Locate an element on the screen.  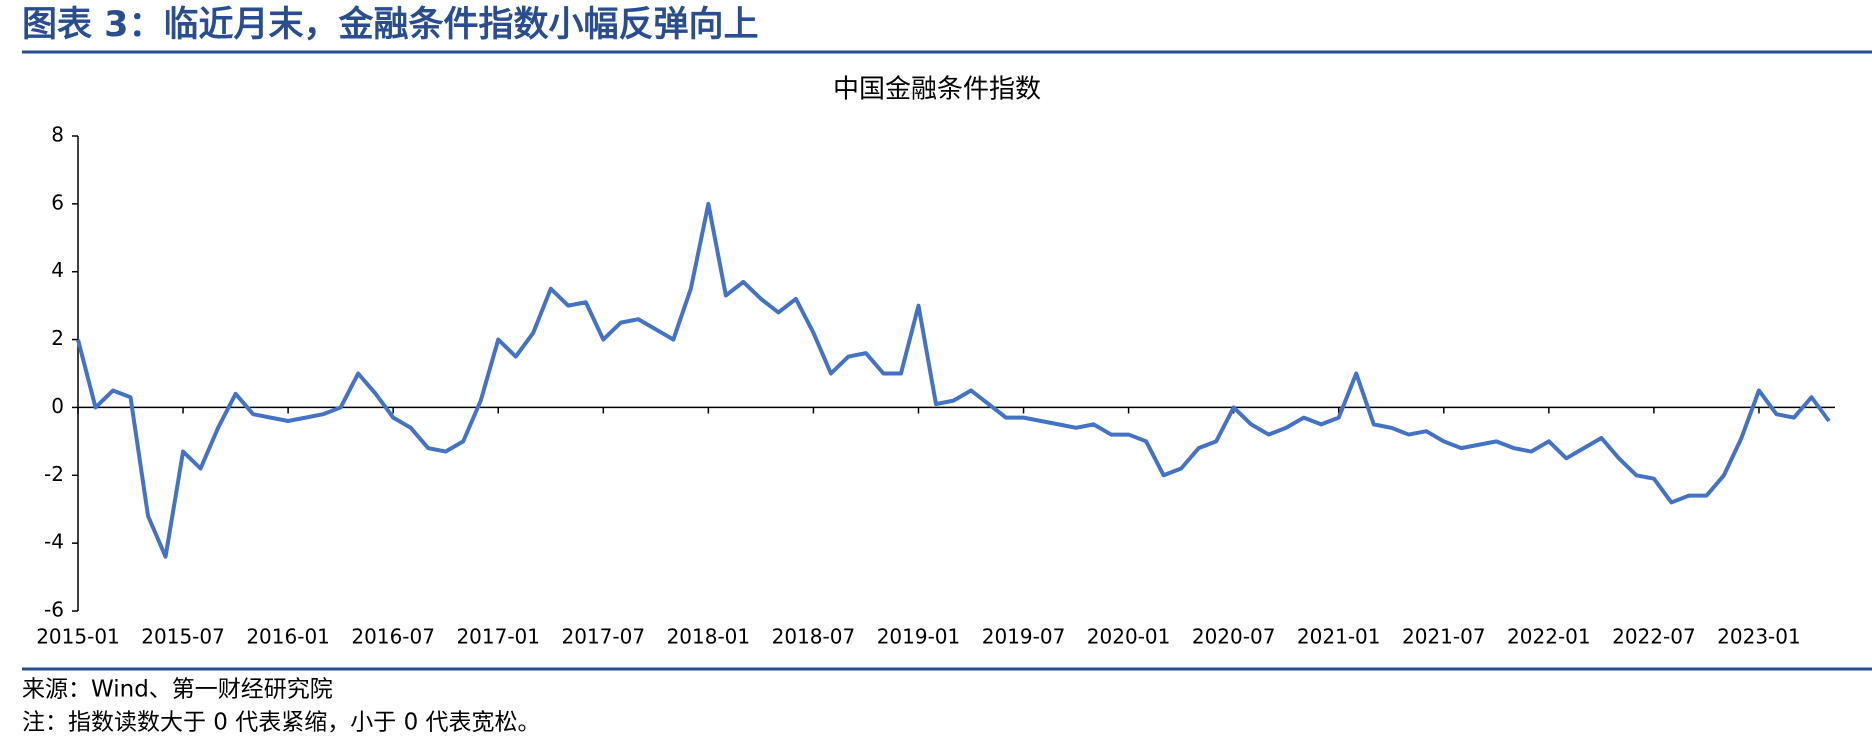
y-tick-label: 8 is located at coordinates (57, 135).